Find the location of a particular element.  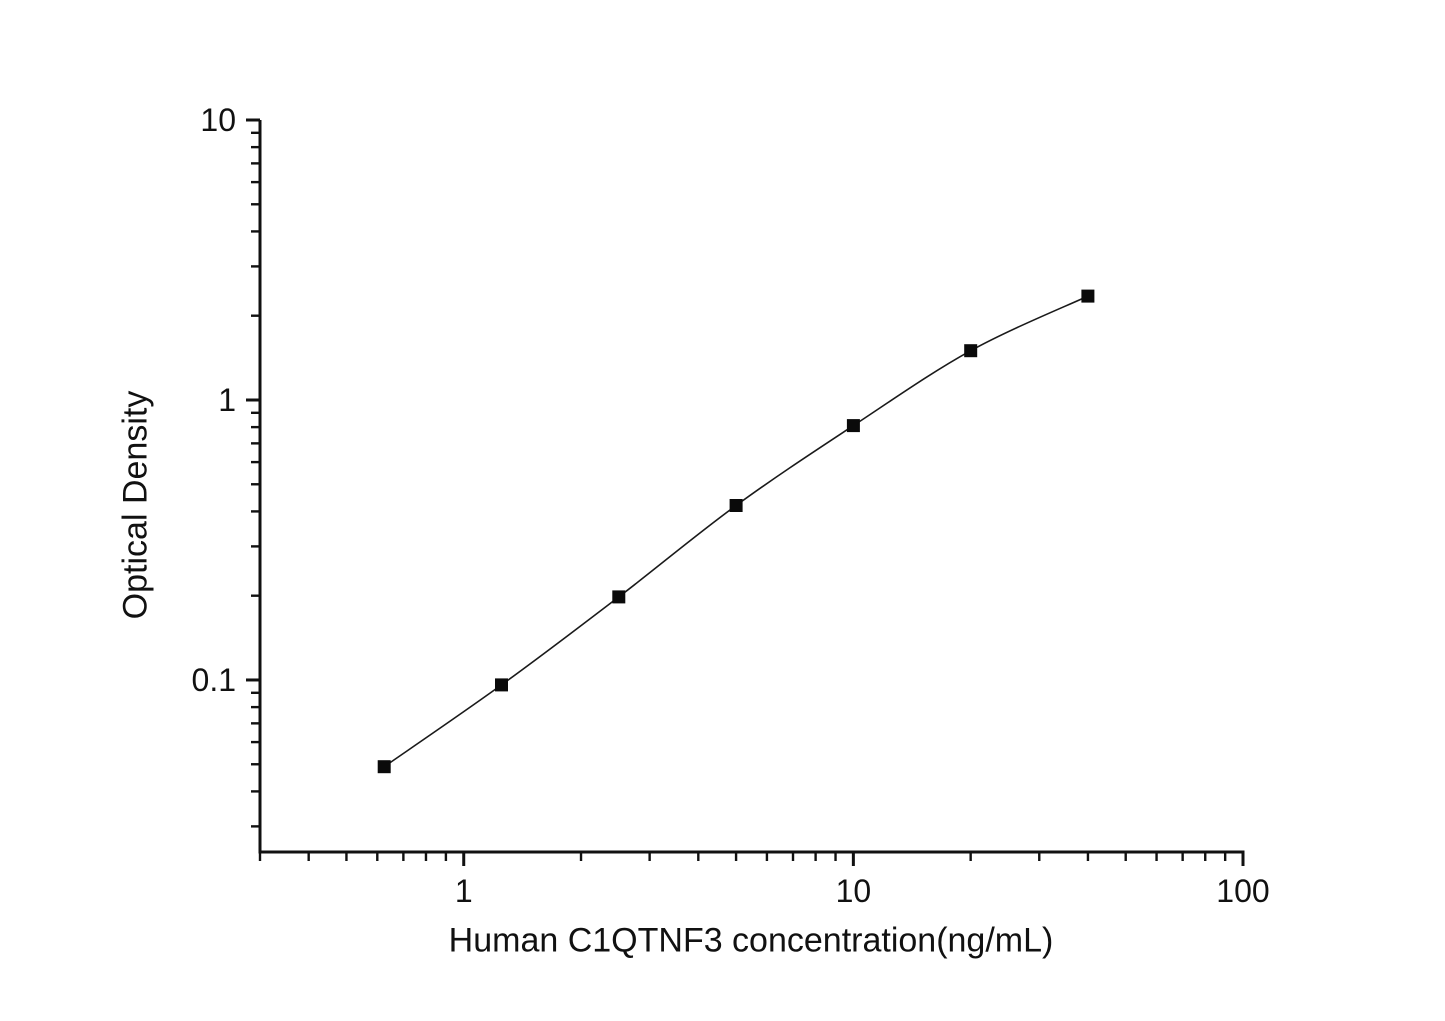

x-axis-title: Human C1QTNF3 concentration(ng/mL) is located at coordinates (751, 940).